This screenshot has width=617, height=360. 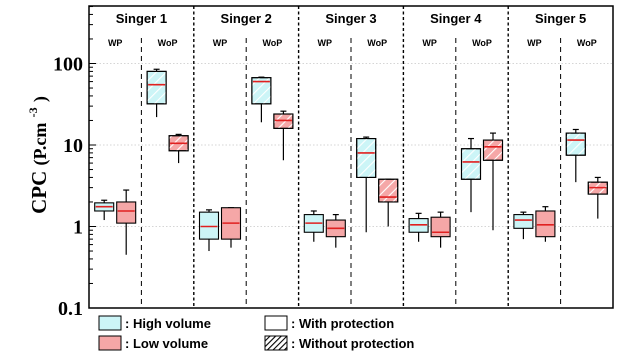 I want to click on y-axis-label: CPC, so click(x=39, y=192).